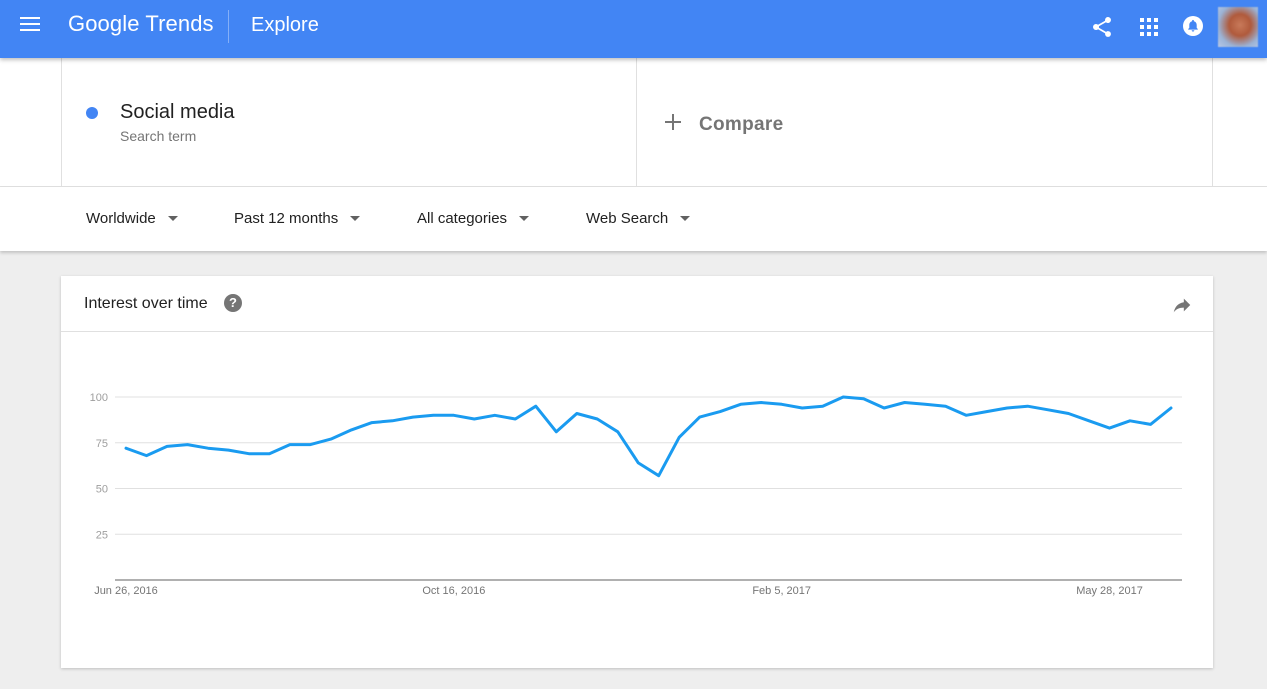 Image resolution: width=1267 pixels, height=689 pixels. What do you see at coordinates (286, 218) in the screenshot?
I see `period-label: Past 12 months` at bounding box center [286, 218].